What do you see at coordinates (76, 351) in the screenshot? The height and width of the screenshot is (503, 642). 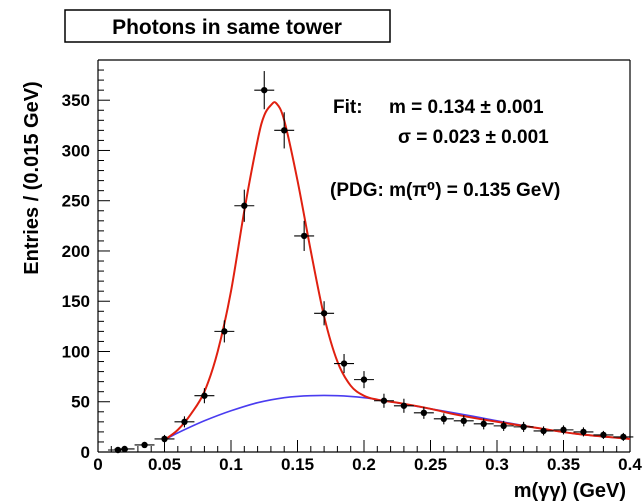 I see `y-tick-label: 100` at bounding box center [76, 351].